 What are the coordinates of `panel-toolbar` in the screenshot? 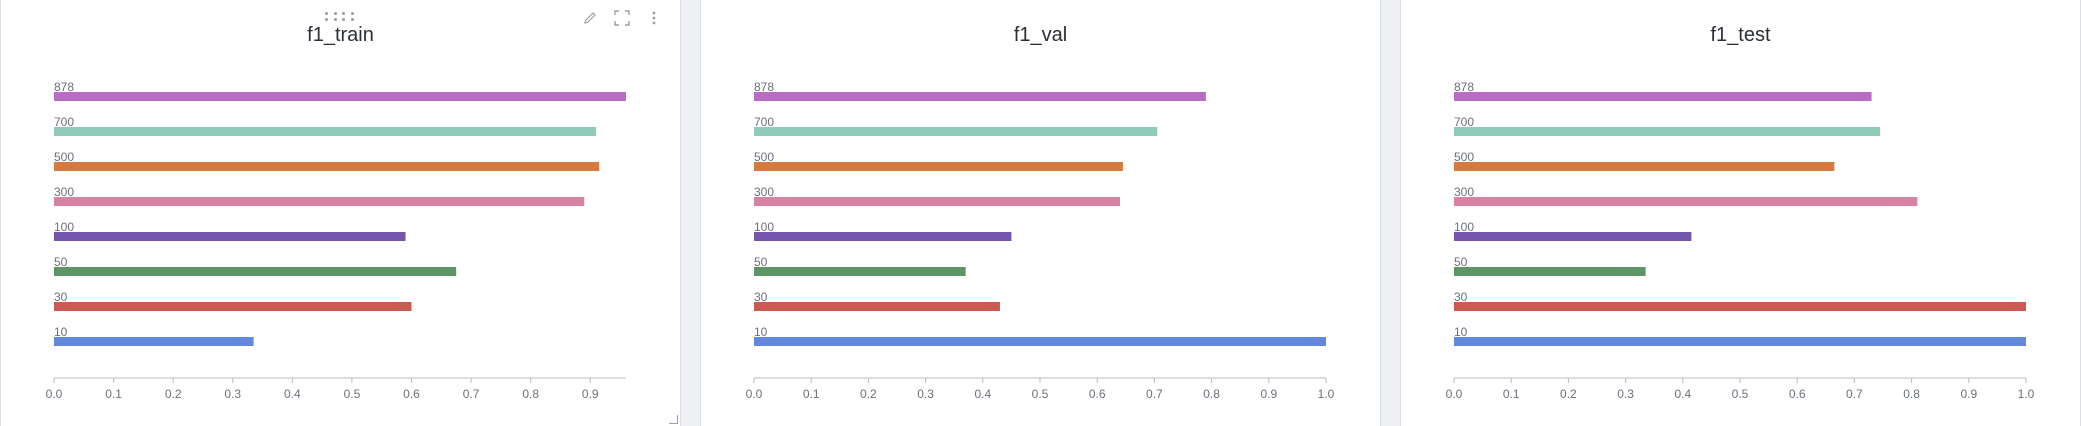 It's located at (622, 18).